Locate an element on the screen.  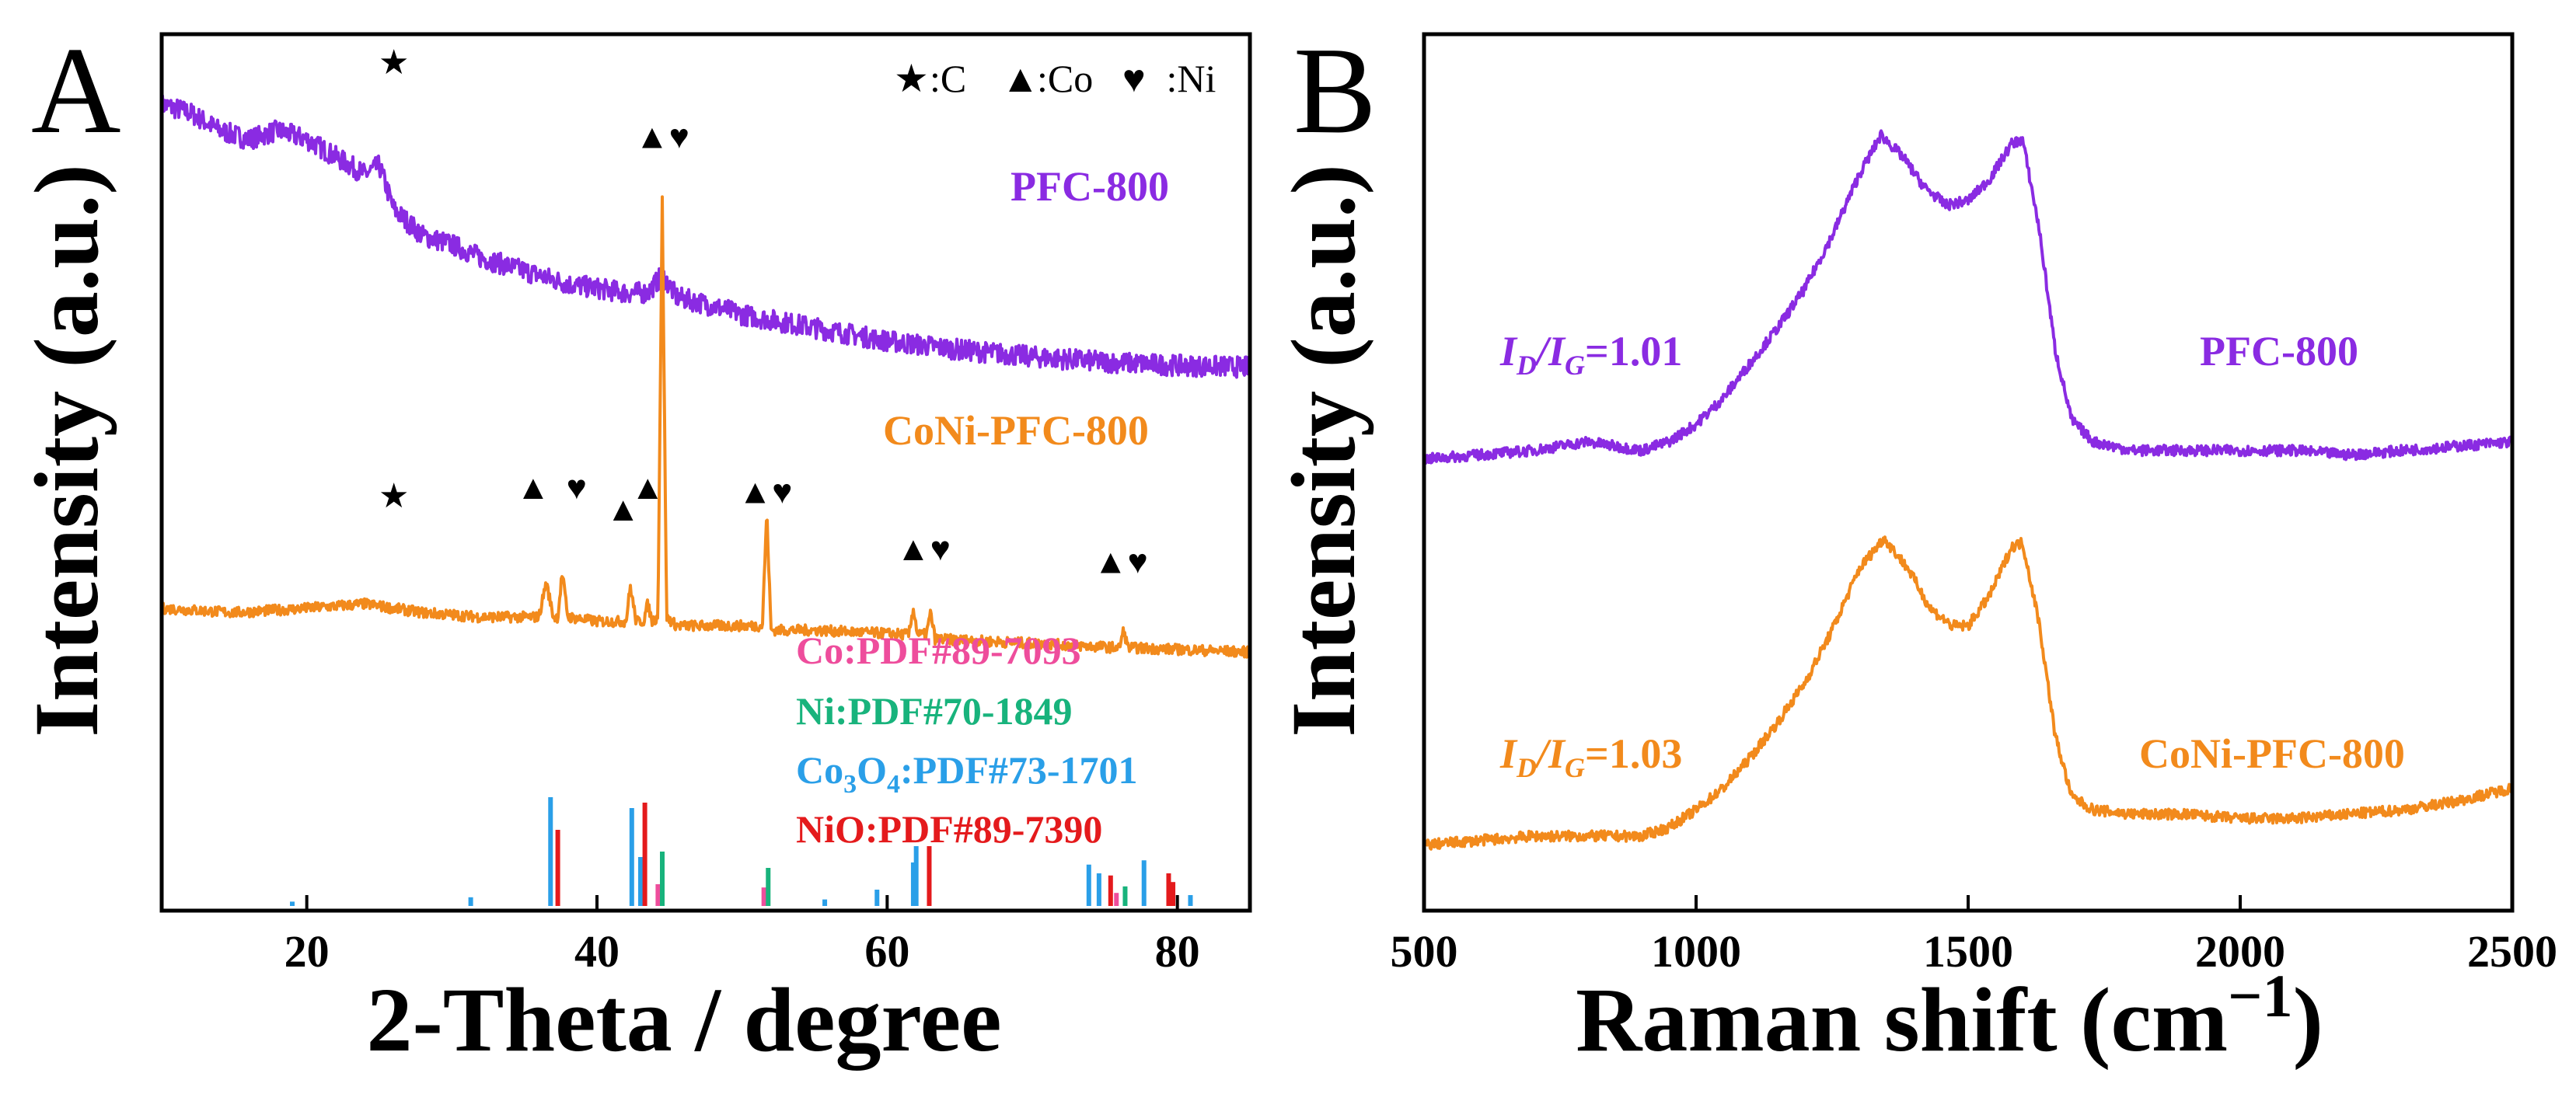
ref-label-co: Co:PDF#89-7093 is located at coordinates (939, 651).